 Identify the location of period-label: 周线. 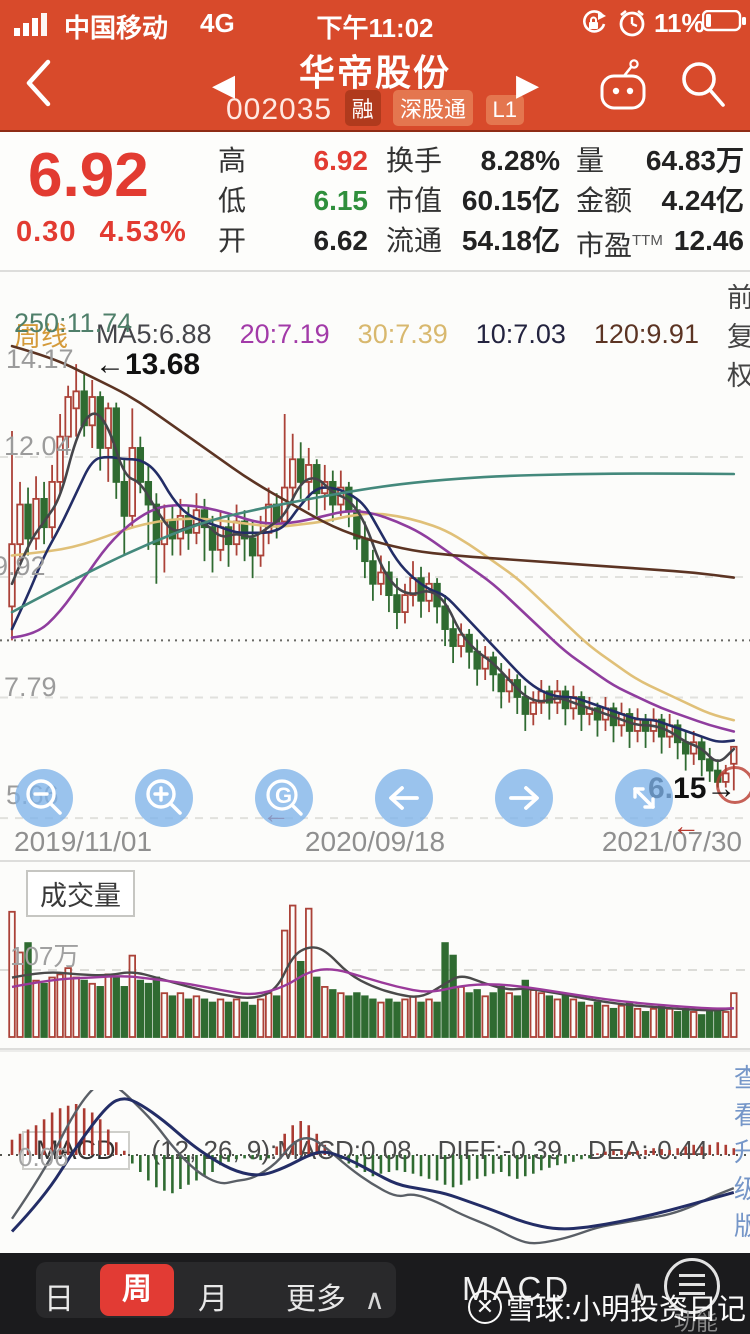
(41, 337).